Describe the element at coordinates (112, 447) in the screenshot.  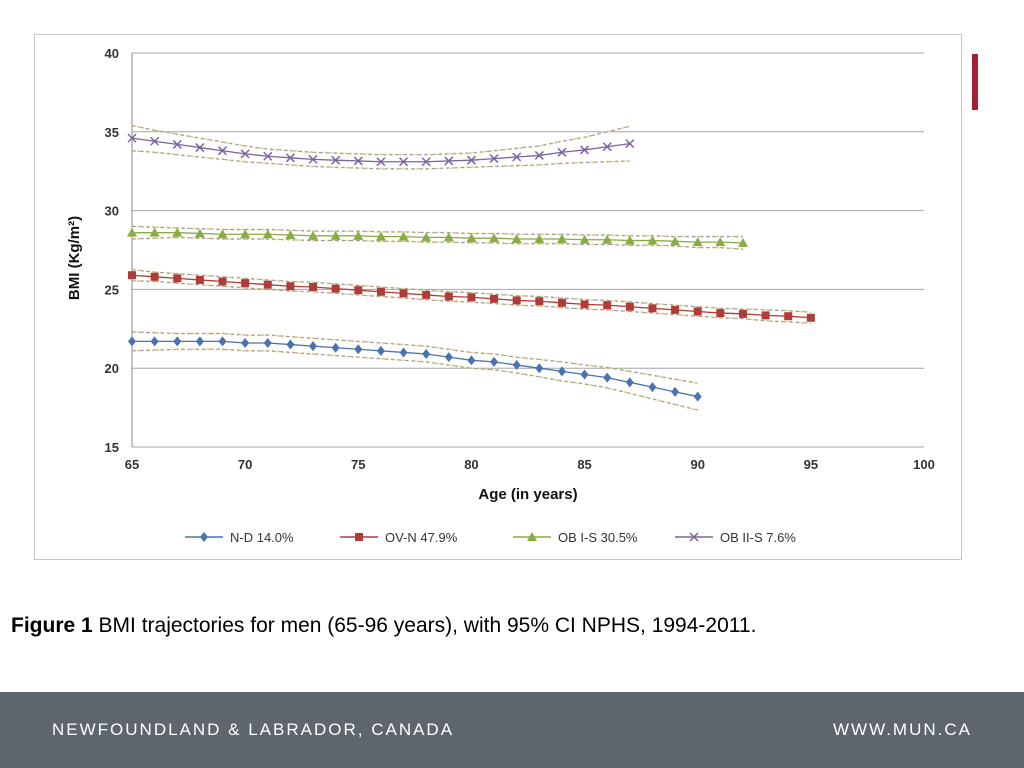
I see `y-tick-label: 15` at that location.